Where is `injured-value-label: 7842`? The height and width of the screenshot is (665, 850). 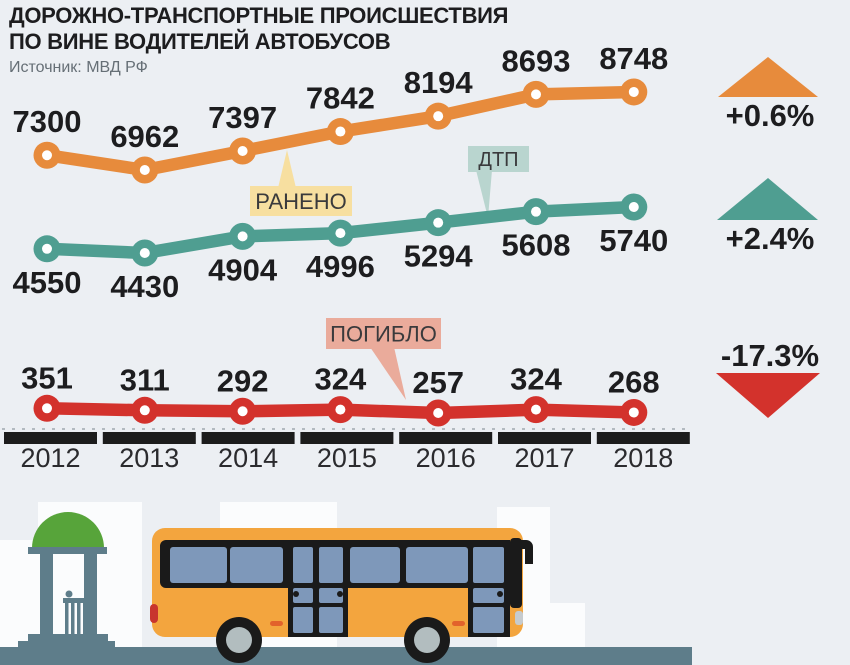 injured-value-label: 7842 is located at coordinates (340, 98).